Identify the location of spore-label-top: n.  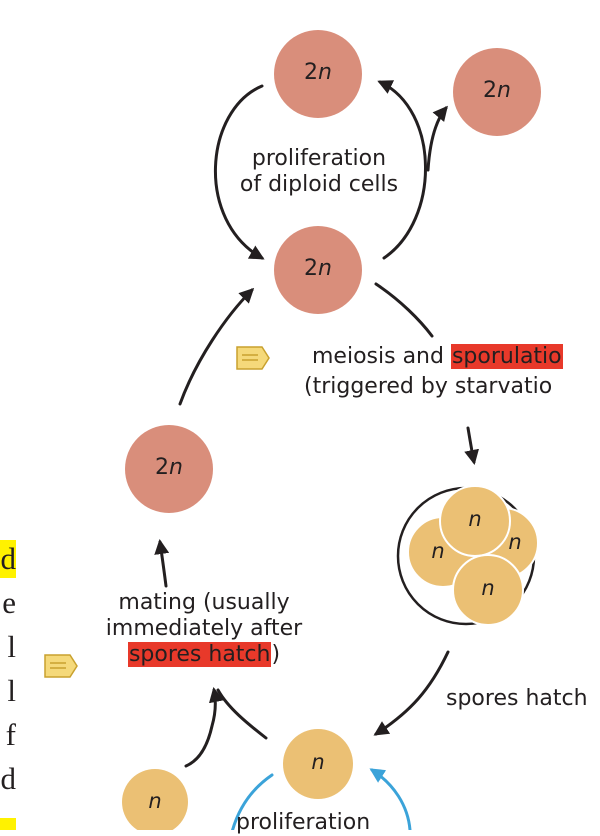
(475, 519).